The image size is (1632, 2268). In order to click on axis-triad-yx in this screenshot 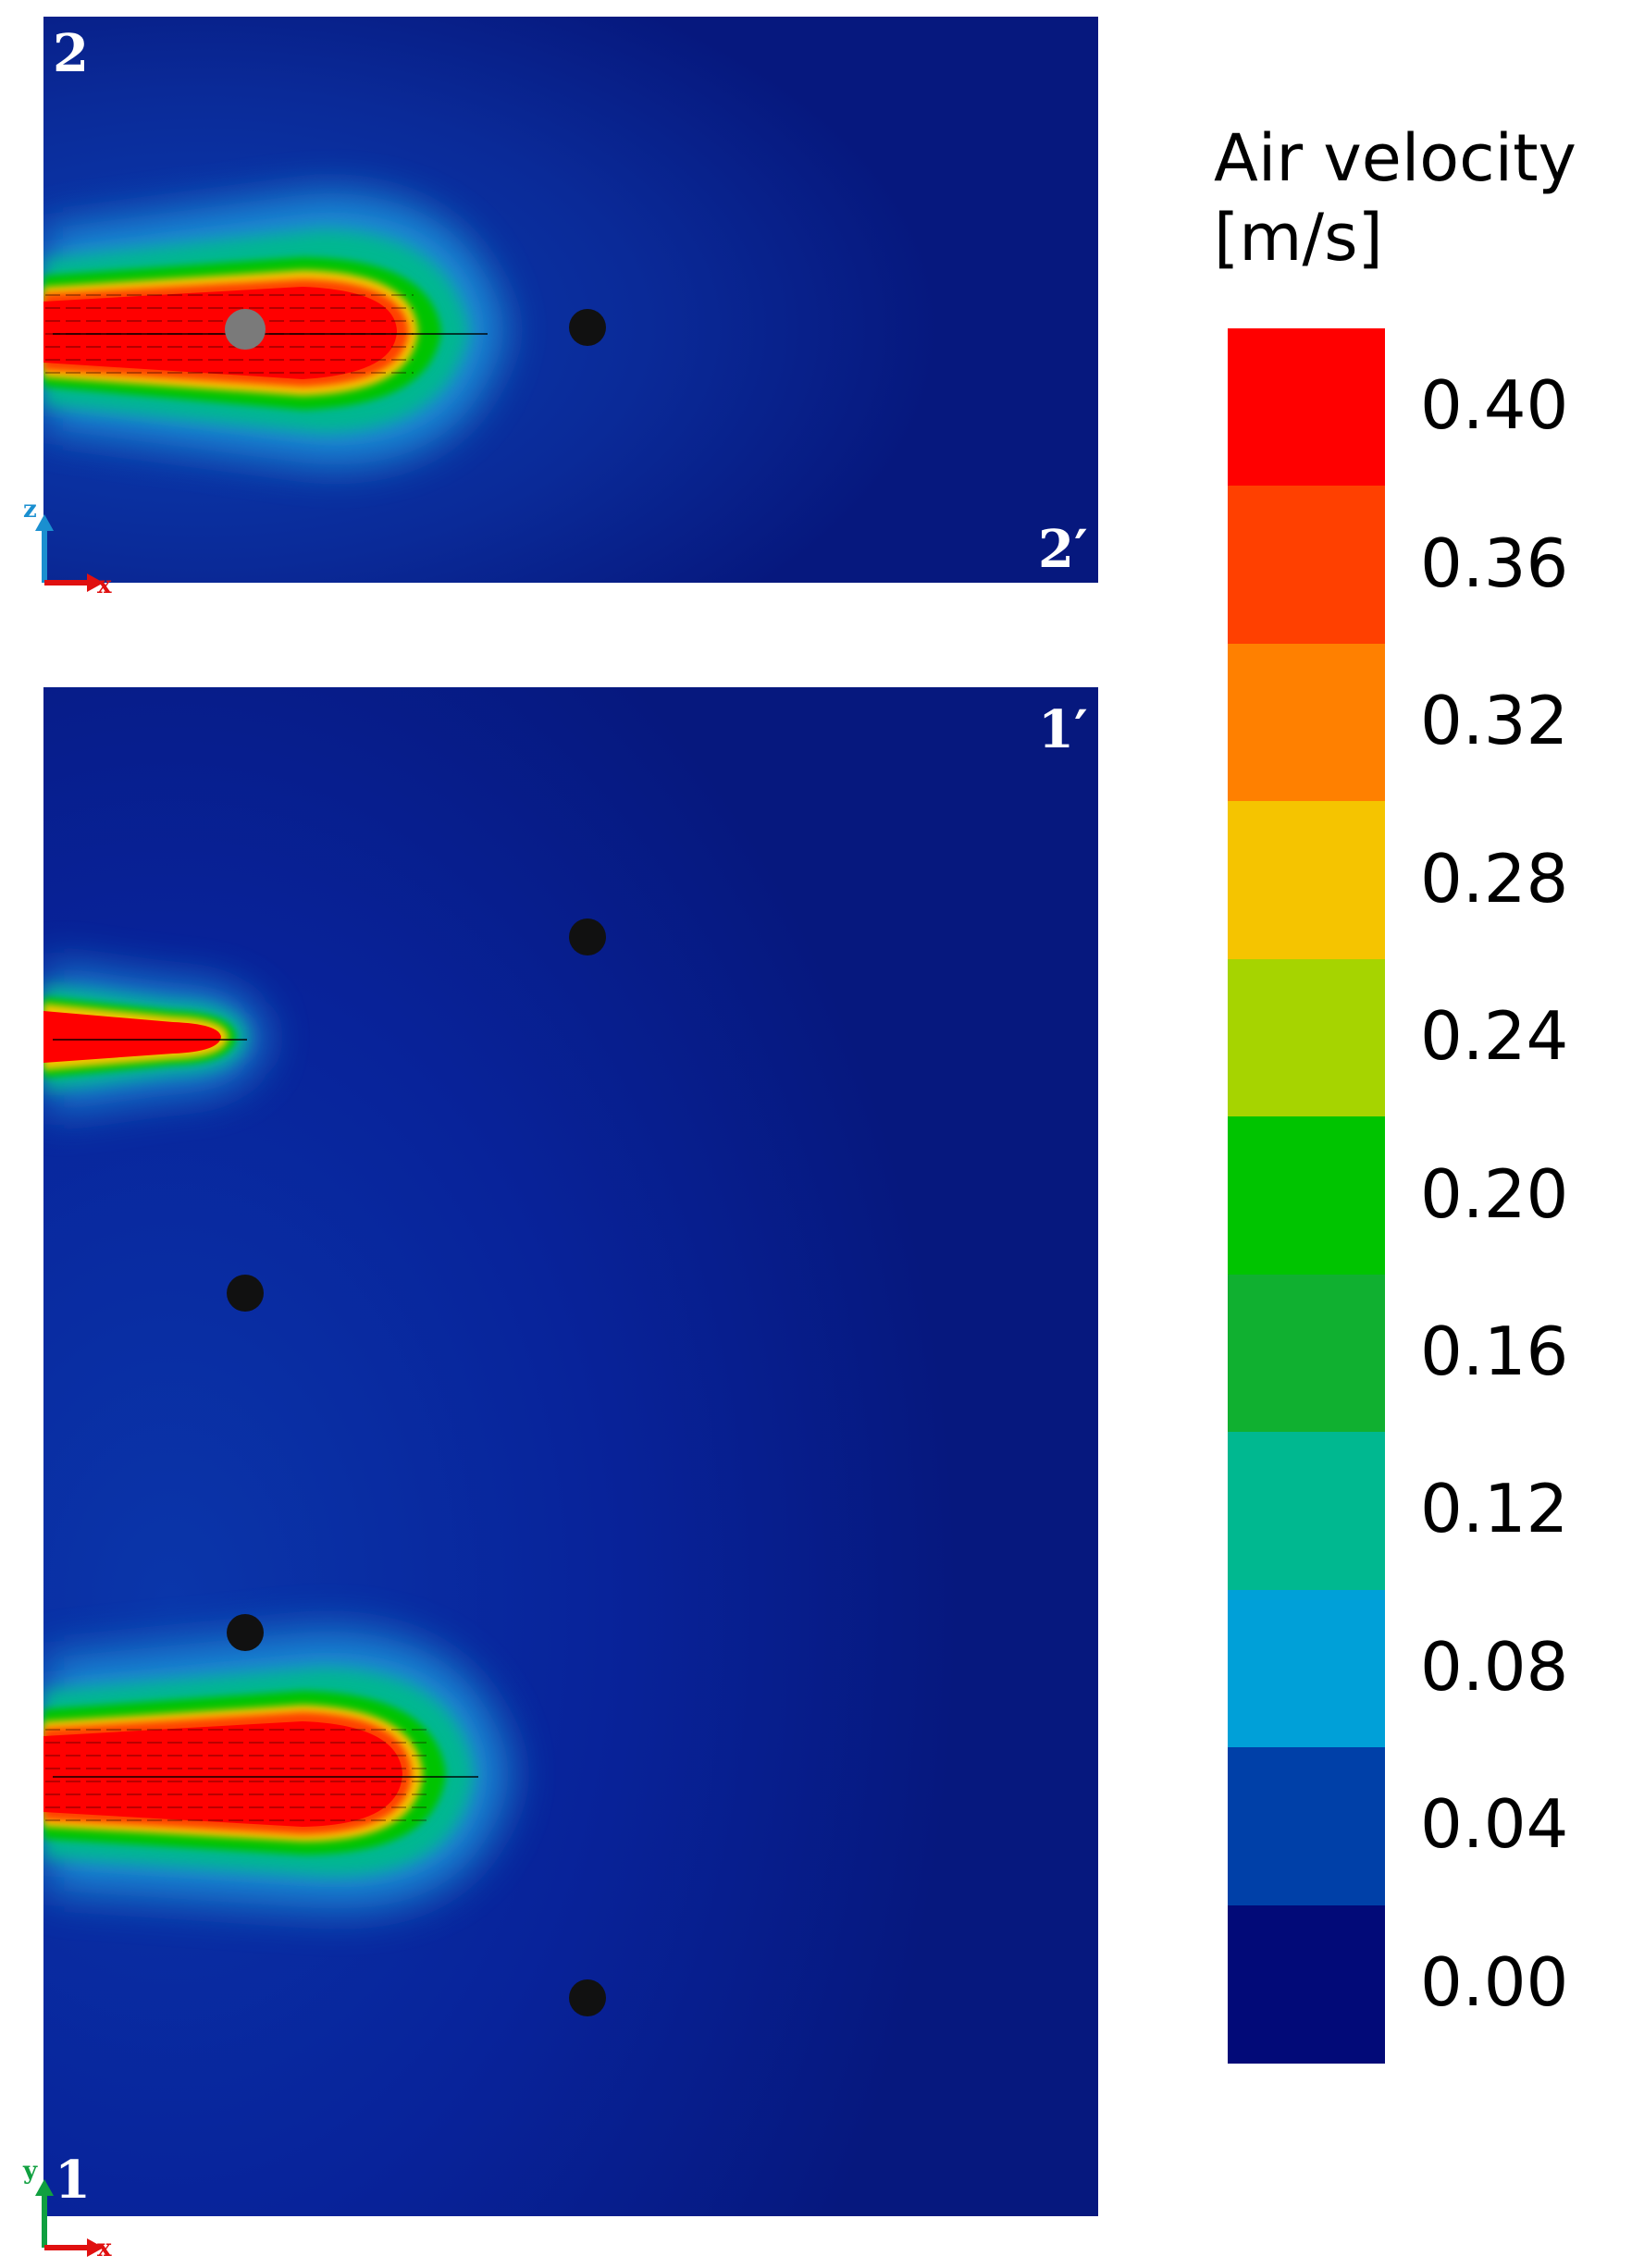, I will do `click(69, 2218)`.